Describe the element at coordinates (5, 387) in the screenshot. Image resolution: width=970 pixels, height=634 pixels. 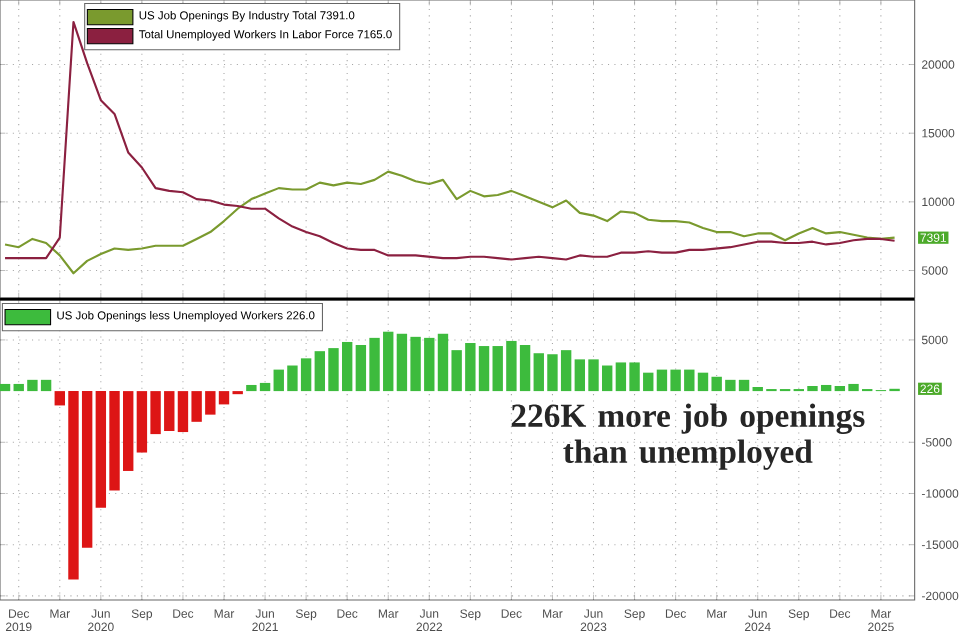
I see `bar` at that location.